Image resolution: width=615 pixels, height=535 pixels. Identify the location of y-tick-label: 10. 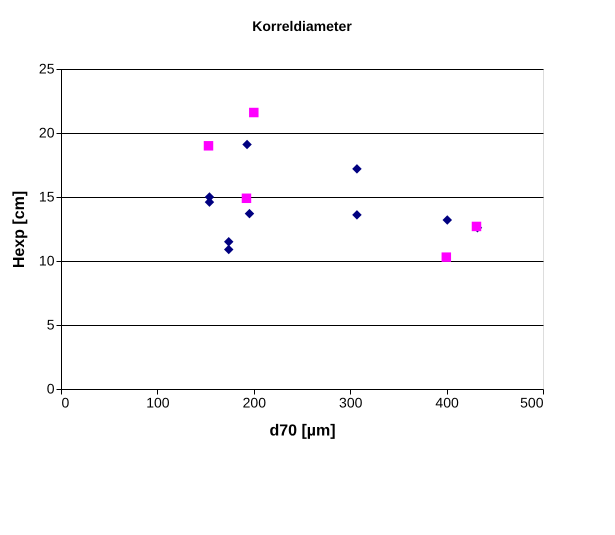
(46, 260).